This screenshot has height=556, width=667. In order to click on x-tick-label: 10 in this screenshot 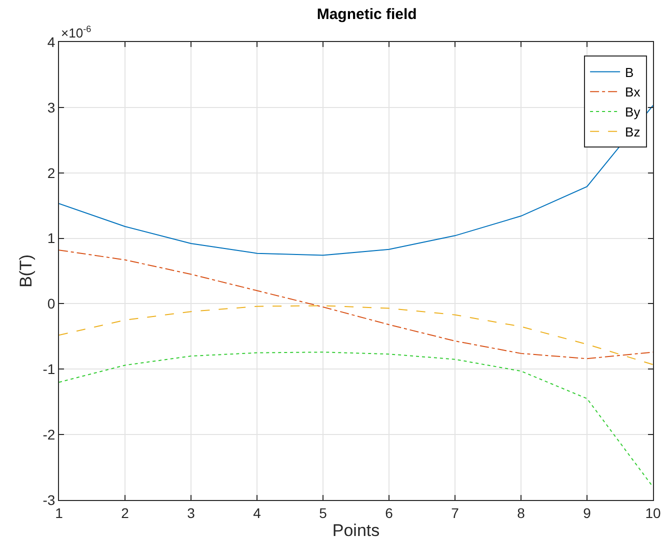, I will do `click(653, 512)`.